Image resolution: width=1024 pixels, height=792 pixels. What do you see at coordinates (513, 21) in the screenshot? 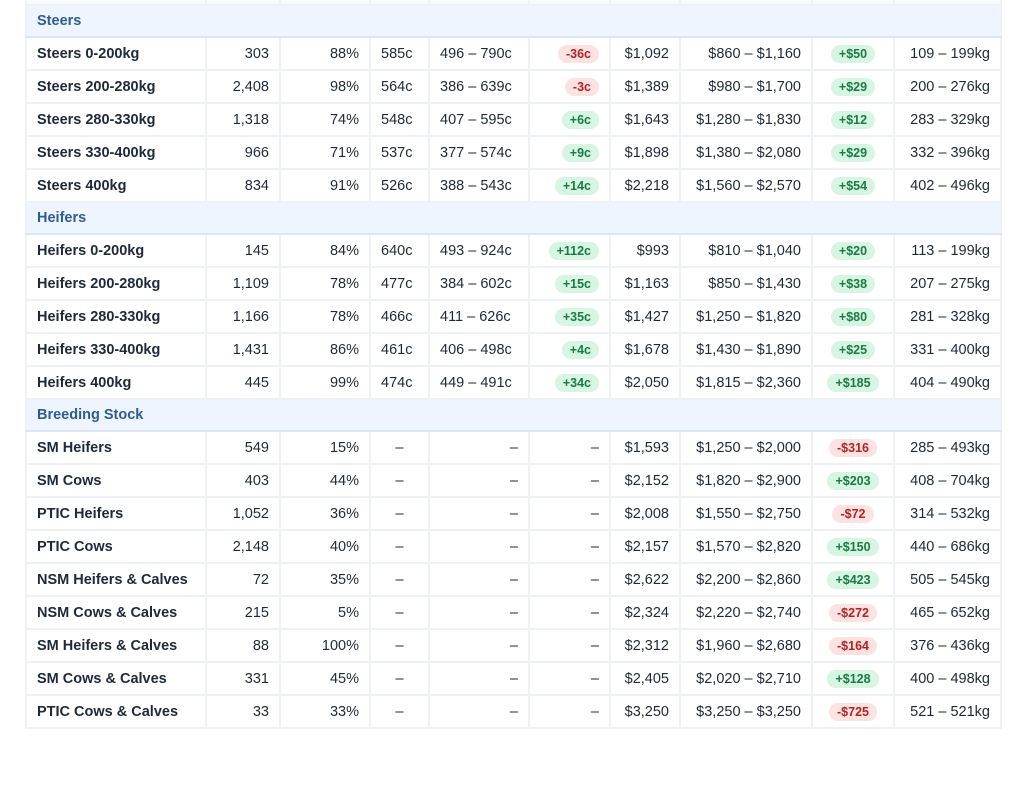
I see `group-header-row: Steers` at bounding box center [513, 21].